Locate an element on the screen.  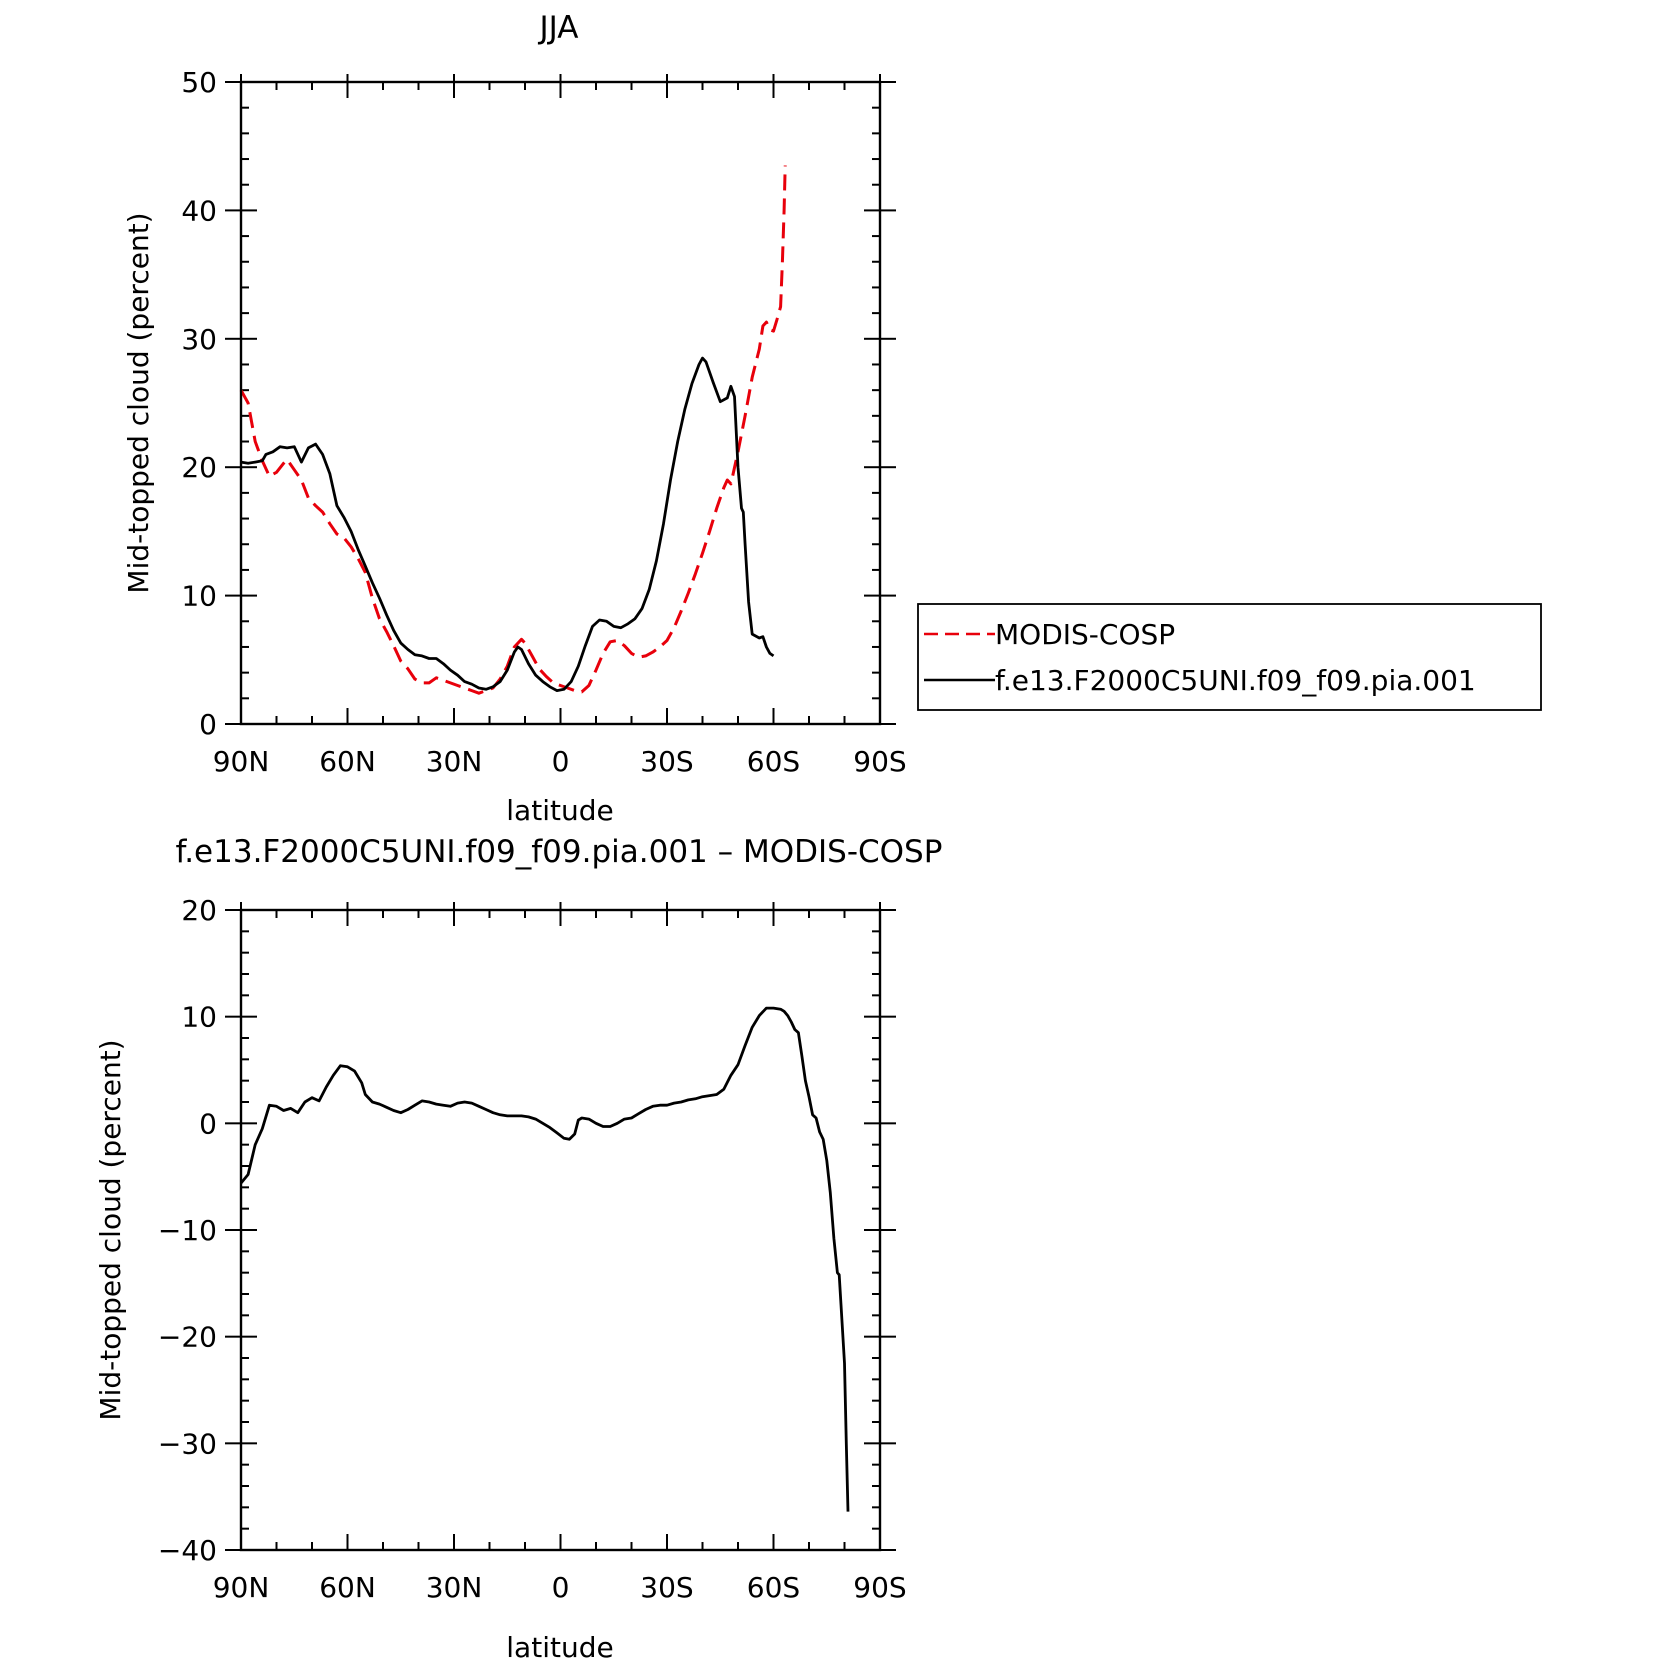
chart-top-series is located at coordinates (513, 430).